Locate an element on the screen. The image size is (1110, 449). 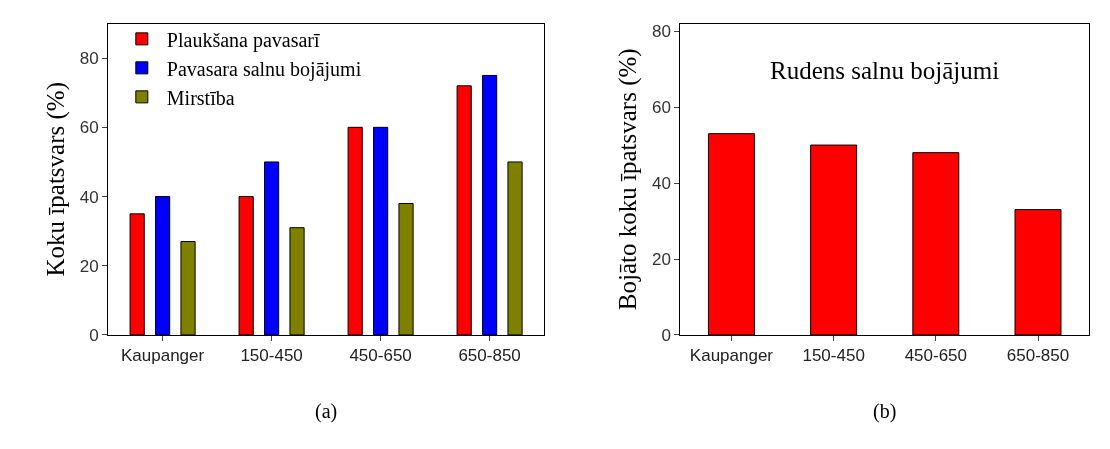
text: Rudens salnu bojājumi is located at coordinates (885, 70).